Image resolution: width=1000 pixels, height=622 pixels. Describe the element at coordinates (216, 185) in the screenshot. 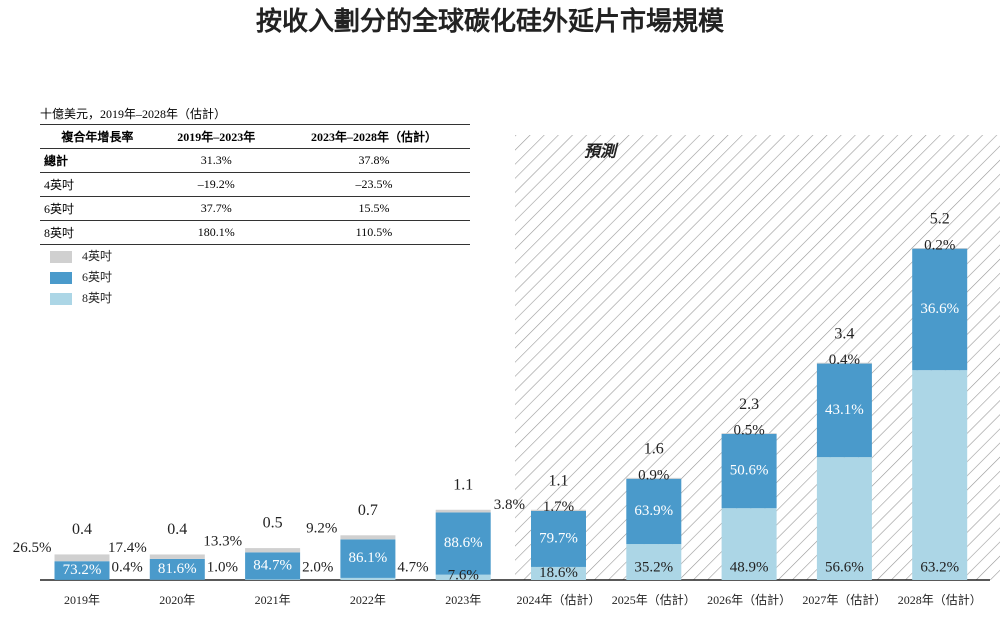

I see `table-cell: –19.2%` at that location.